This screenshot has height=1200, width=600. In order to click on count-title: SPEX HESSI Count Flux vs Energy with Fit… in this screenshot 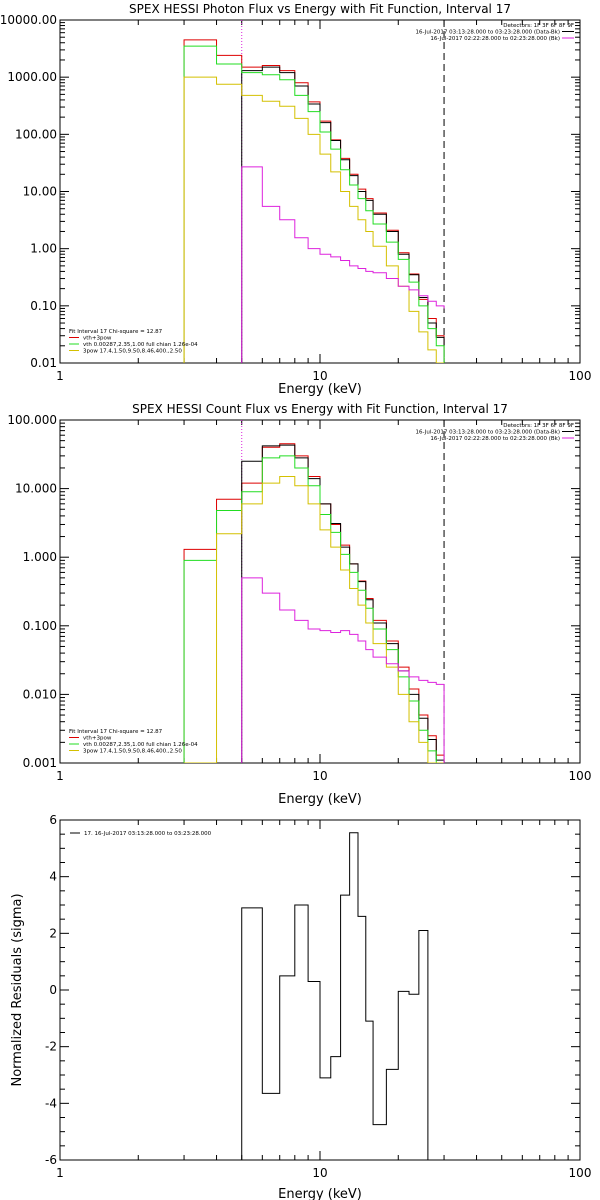, I will do `click(320, 409)`.